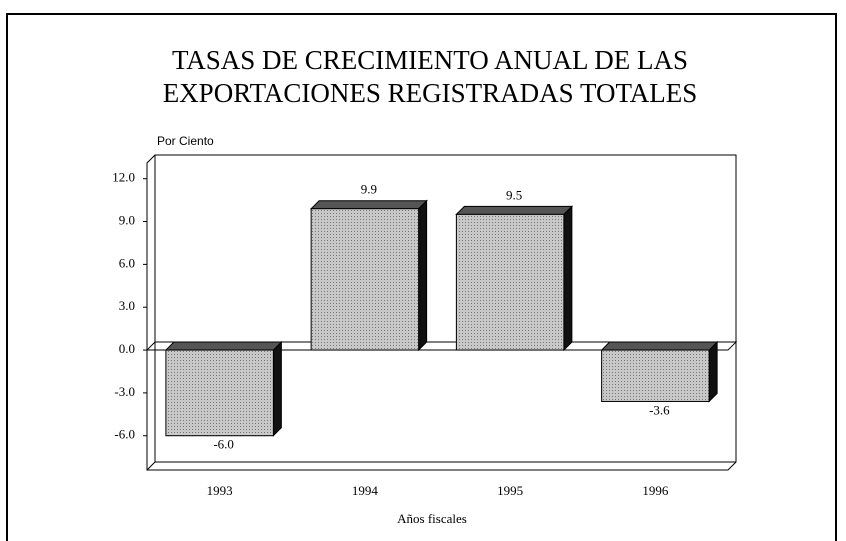 This screenshot has width=846, height=541. I want to click on y-axis-label: Por Ciento, so click(185, 141).